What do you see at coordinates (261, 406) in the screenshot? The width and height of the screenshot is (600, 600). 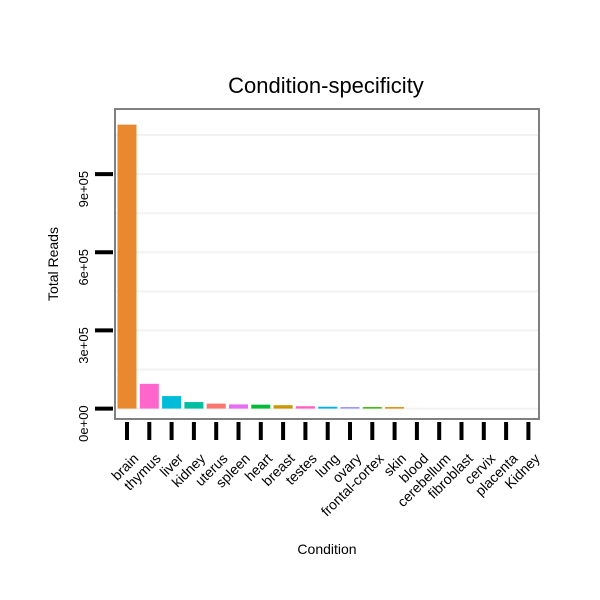 I see `bar-heart` at bounding box center [261, 406].